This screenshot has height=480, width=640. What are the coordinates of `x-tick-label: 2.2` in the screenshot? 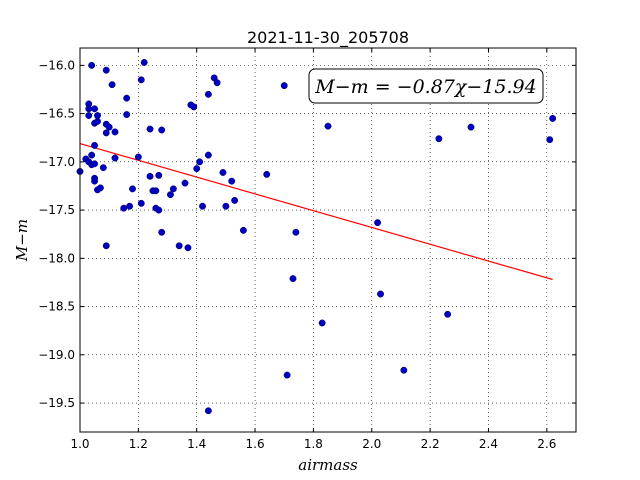 It's located at (430, 444).